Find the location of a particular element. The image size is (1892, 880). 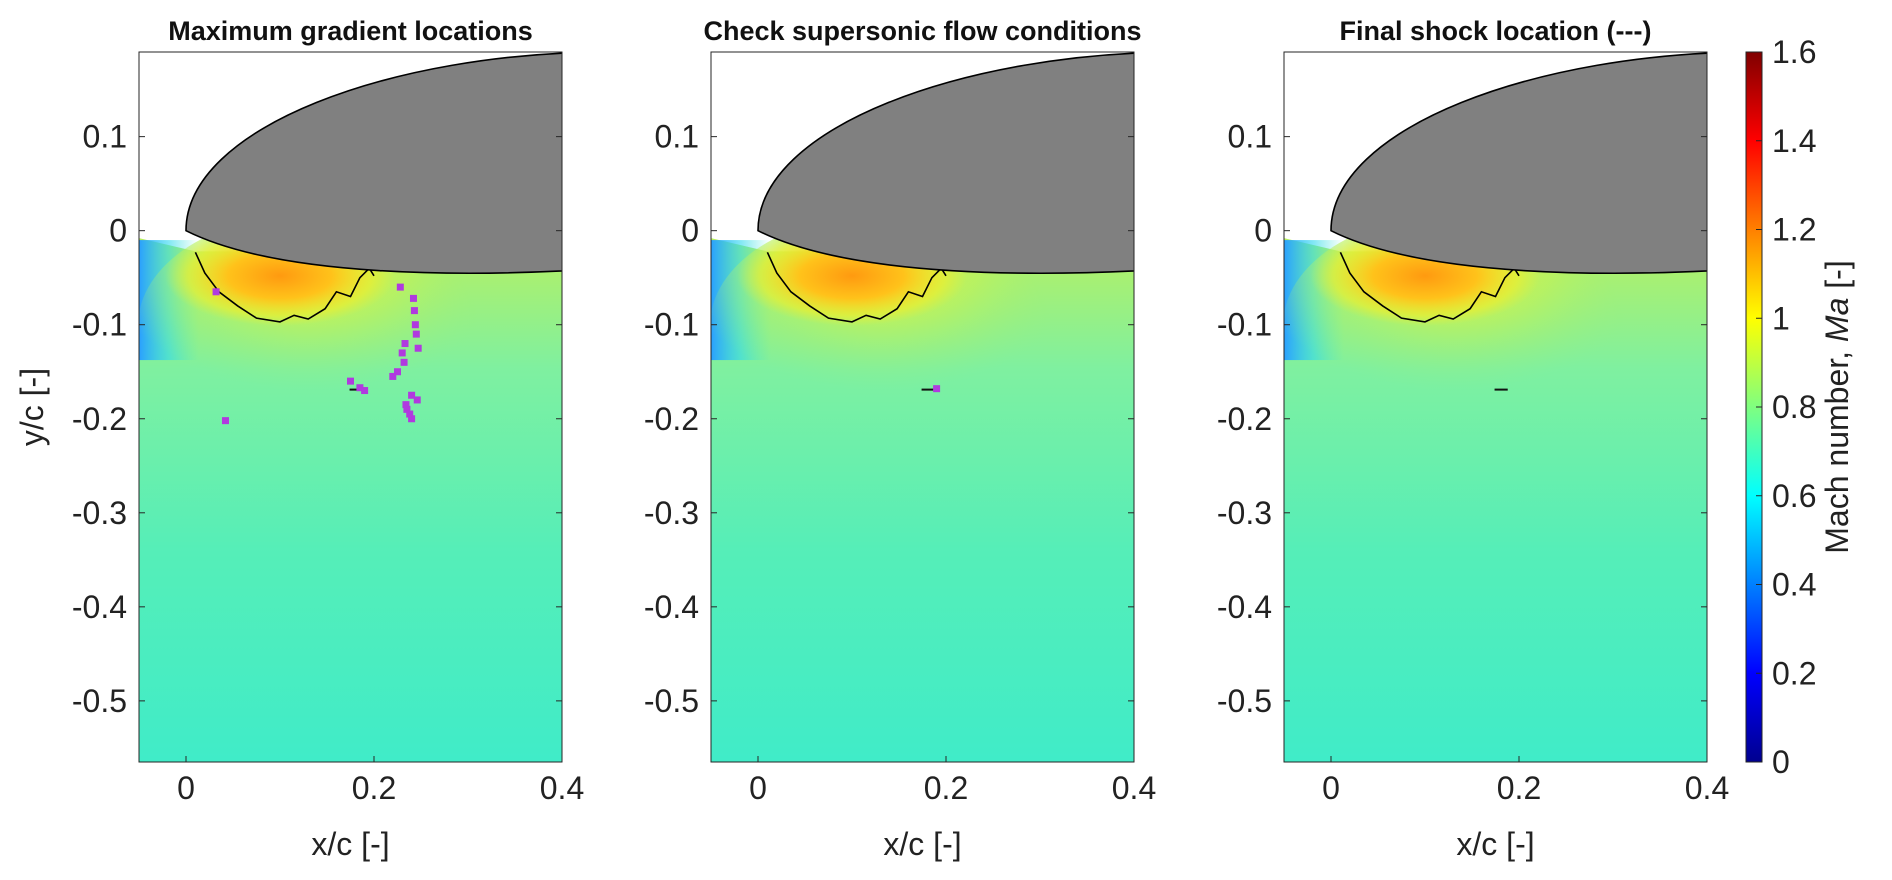

panel-title: Maximum gradient locations is located at coordinates (350, 31).